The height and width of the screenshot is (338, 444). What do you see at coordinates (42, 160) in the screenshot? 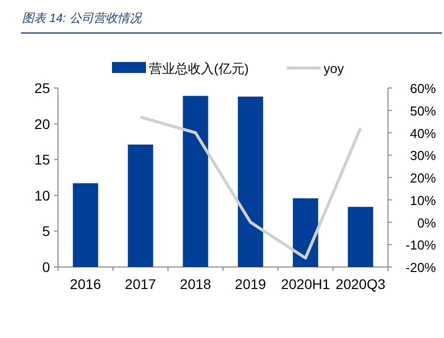
I see `y-tick-label: 15` at bounding box center [42, 160].